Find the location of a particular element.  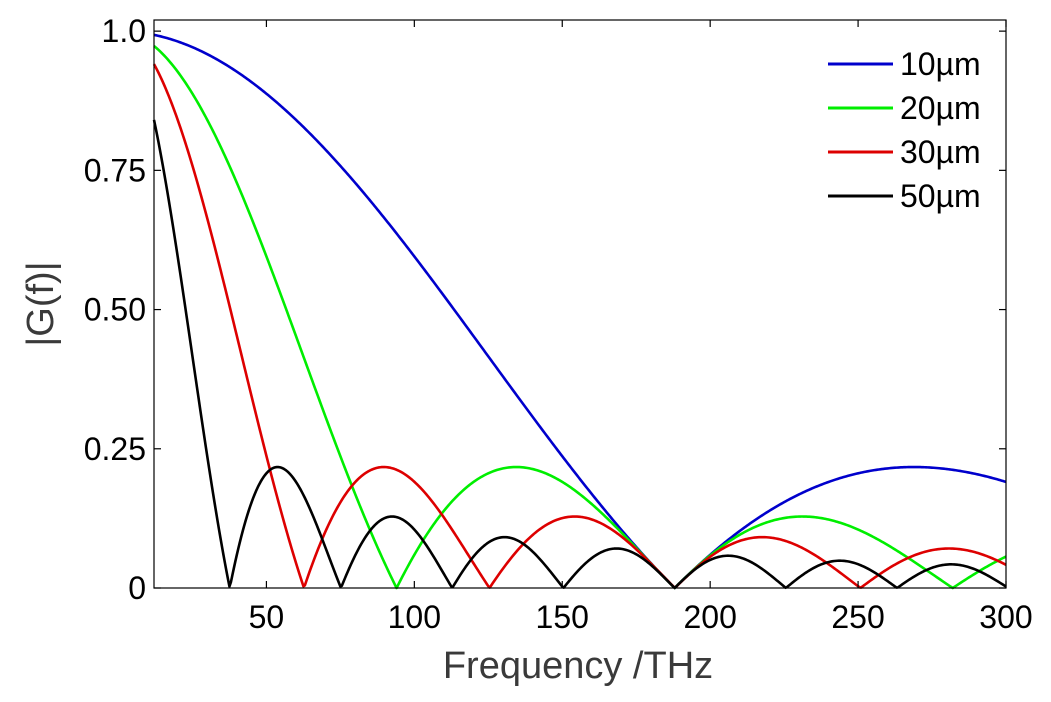

x-tick-label: 300 is located at coordinates (1005, 617).